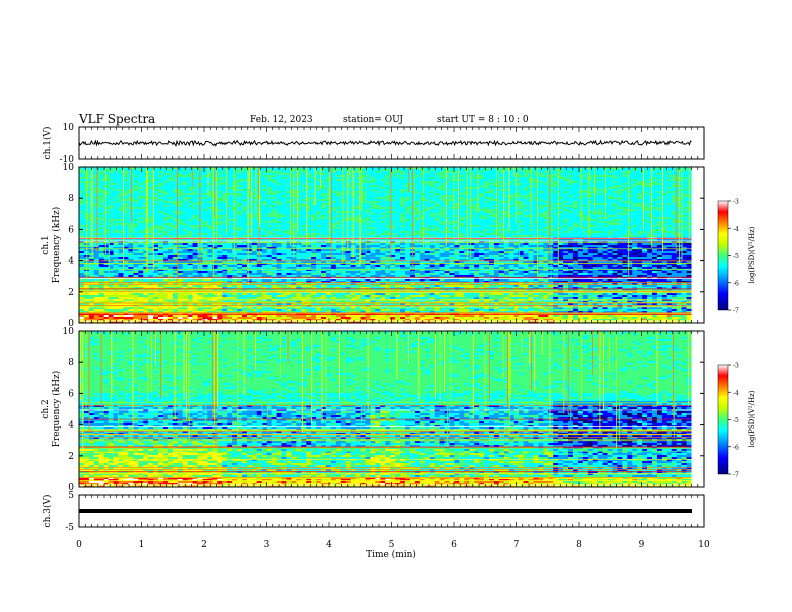 The height and width of the screenshot is (612, 792). I want to click on ch1-ytick-bottom: -10, so click(67, 160).